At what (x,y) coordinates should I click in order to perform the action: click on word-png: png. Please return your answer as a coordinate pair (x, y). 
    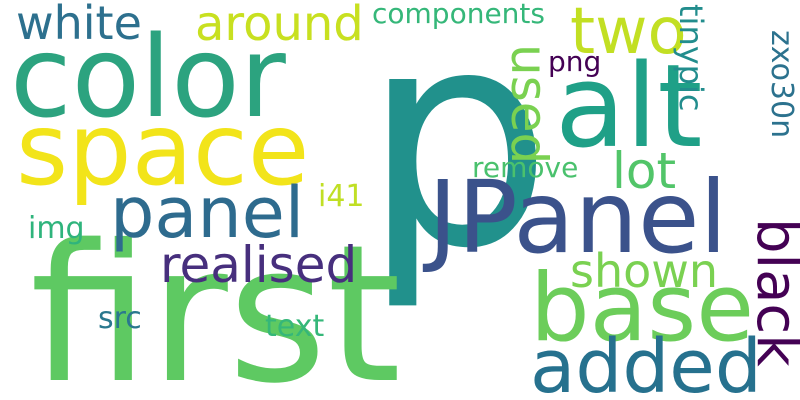
    Looking at the image, I should click on (575, 61).